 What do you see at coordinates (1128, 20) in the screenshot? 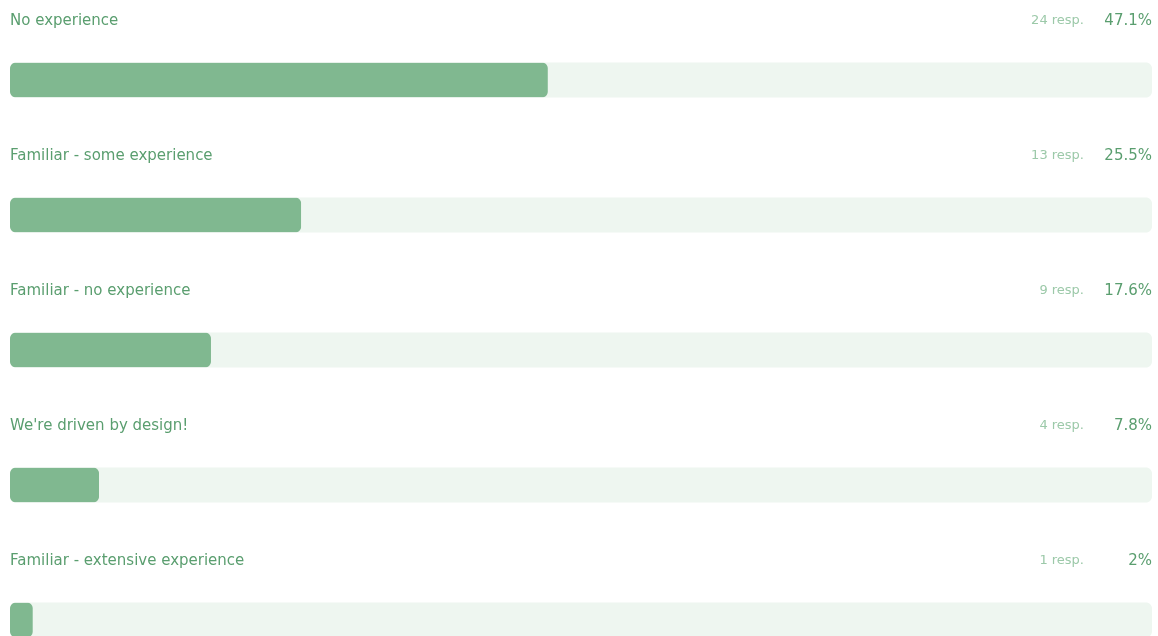
I see `data-label: 47.1%` at bounding box center [1128, 20].